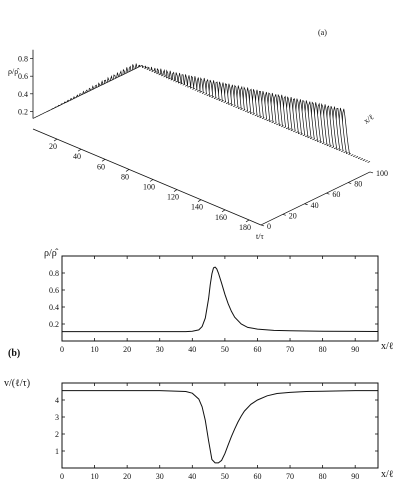 This screenshot has width=407, height=493. Describe the element at coordinates (315, 198) in the screenshot. I see `panel-a-x-axis-line` at that location.